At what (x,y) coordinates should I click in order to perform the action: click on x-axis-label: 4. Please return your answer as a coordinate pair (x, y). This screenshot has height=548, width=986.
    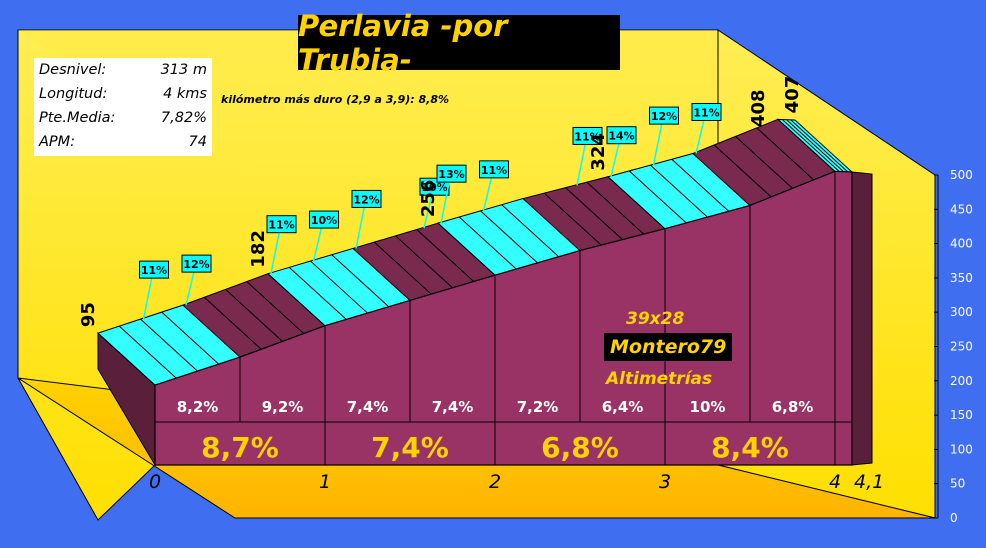
    Looking at the image, I should click on (835, 482).